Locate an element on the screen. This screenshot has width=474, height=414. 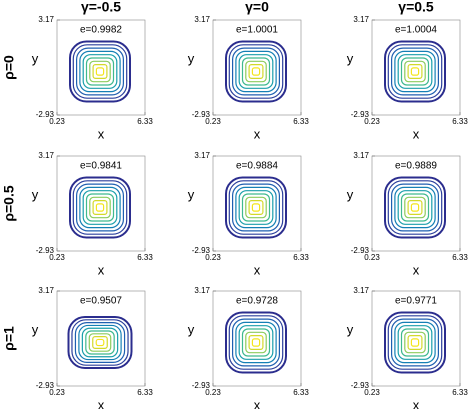
row-title: ρ=0 is located at coordinates (9, 67).